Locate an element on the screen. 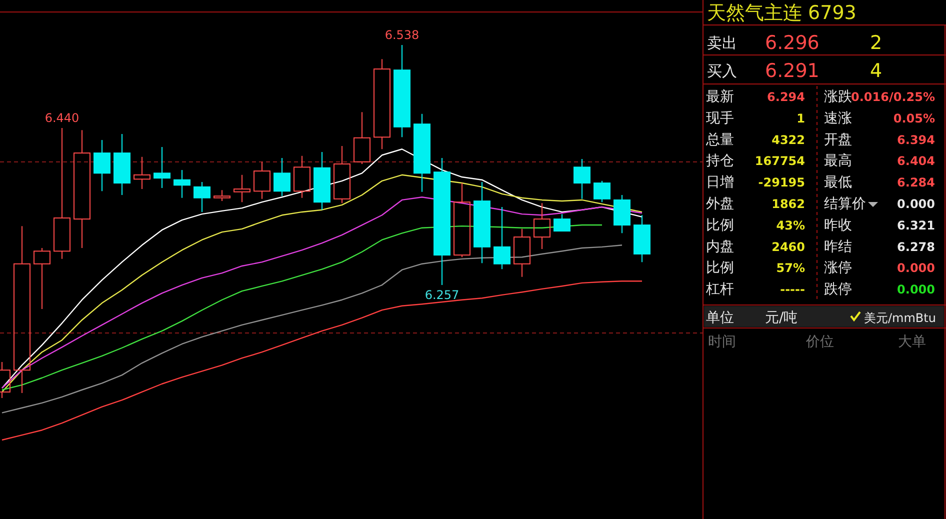 The width and height of the screenshot is (946, 519). text: 元/吨 is located at coordinates (781, 318).